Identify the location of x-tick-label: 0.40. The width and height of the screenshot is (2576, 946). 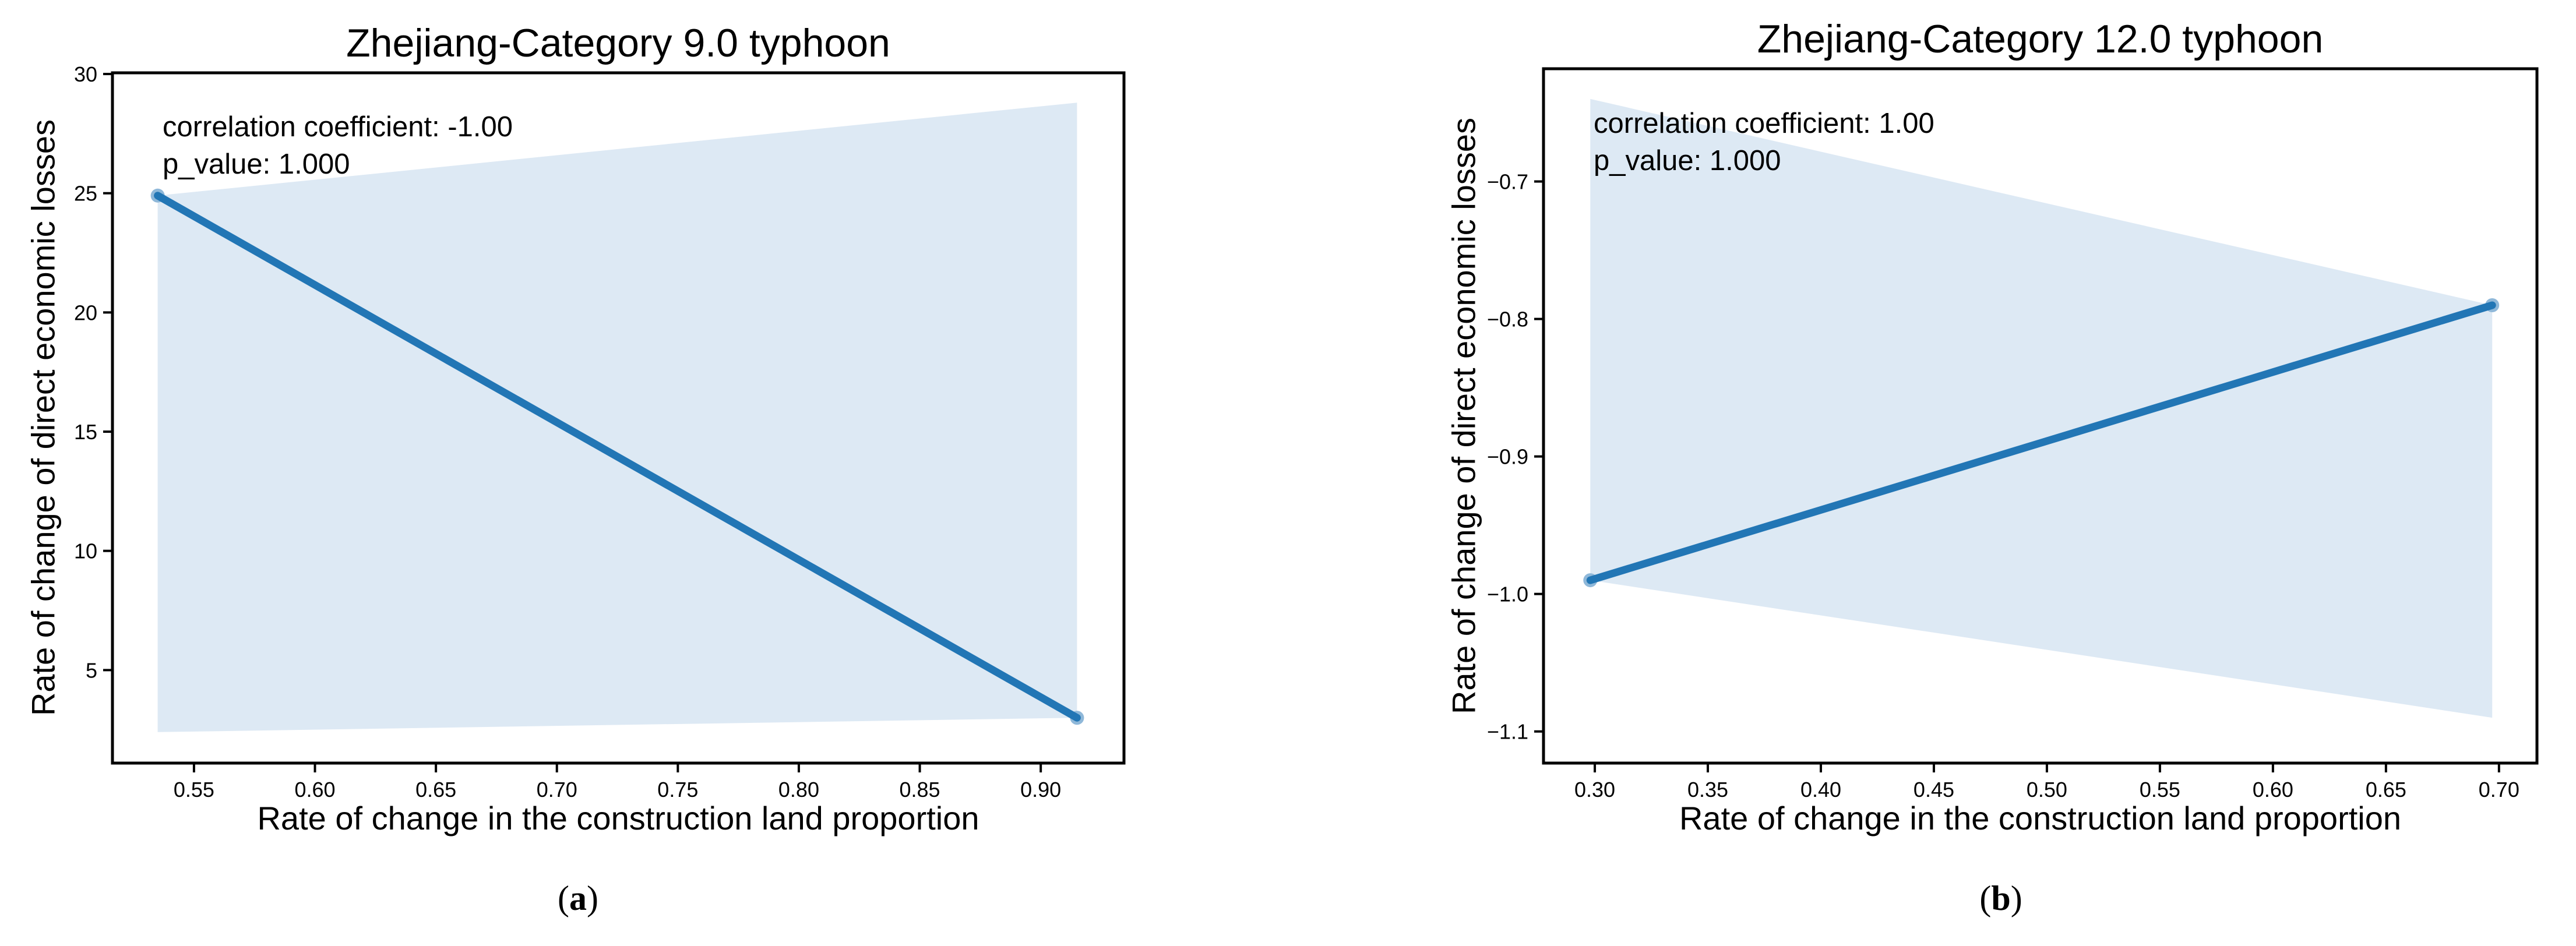
(1820, 790).